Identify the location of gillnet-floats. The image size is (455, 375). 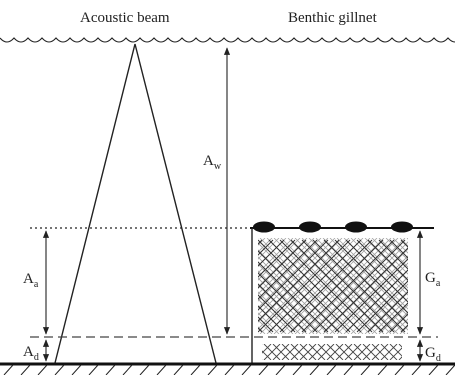
(333, 227).